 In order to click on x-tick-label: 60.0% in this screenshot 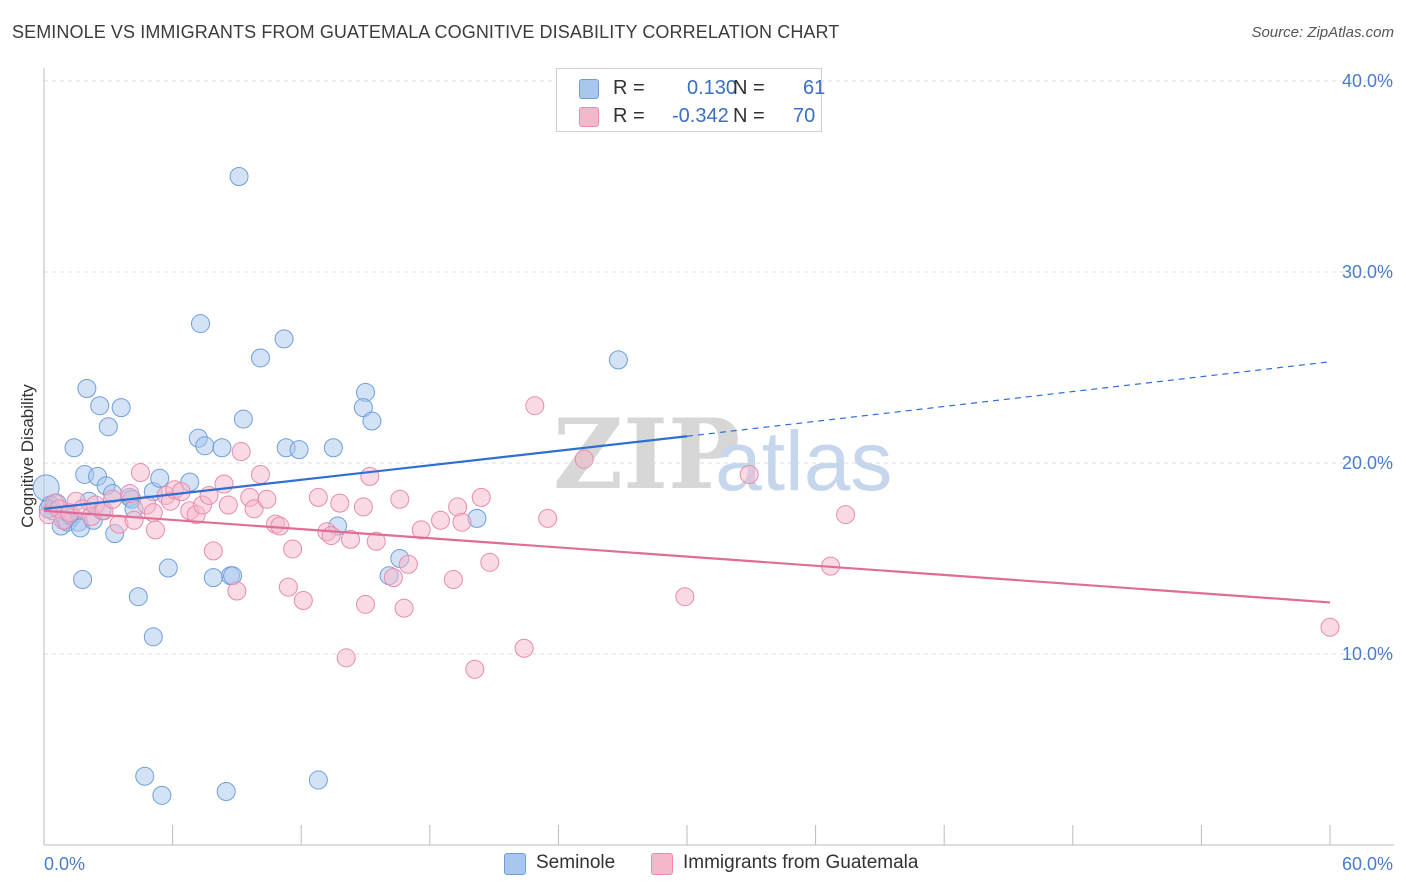, I will do `click(1367, 864)`.